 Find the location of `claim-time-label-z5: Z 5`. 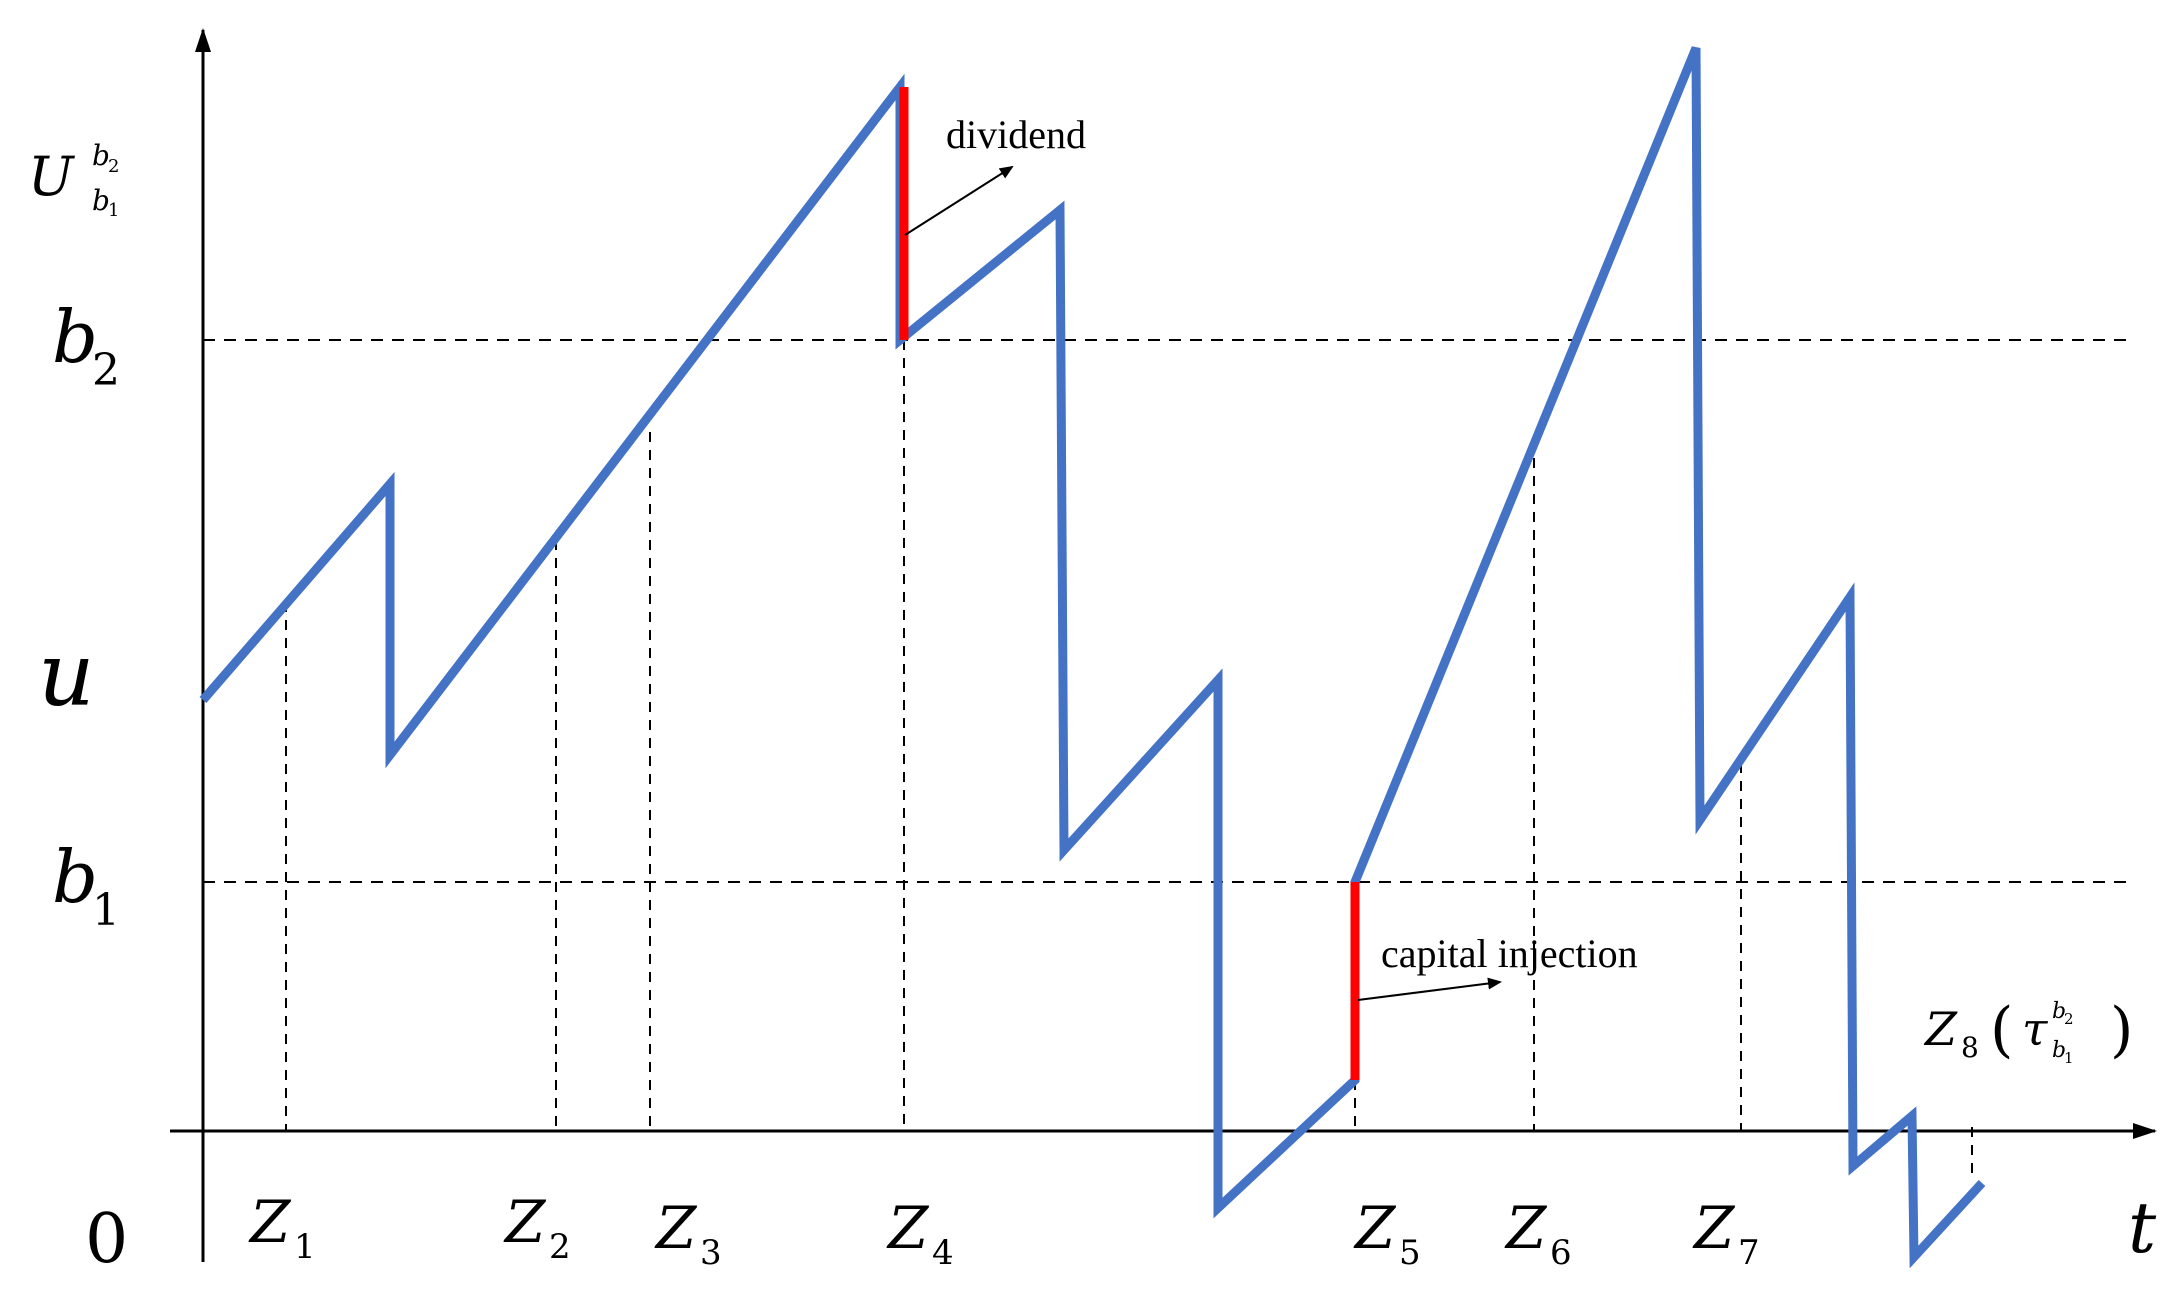

claim-time-label-z5: Z 5 is located at coordinates (1387, 1233).